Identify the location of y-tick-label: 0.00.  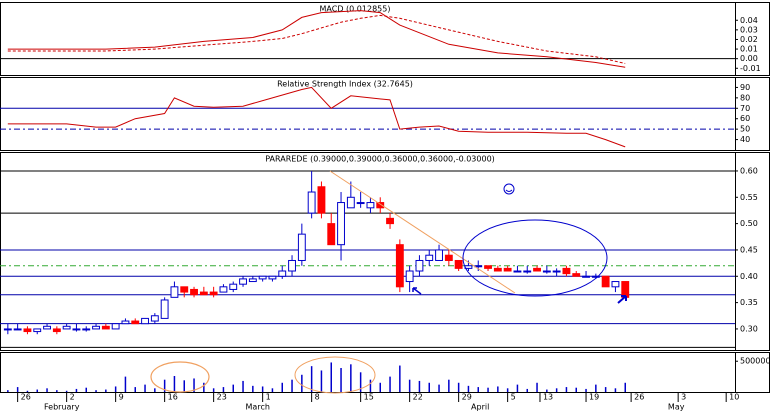
(749, 58).